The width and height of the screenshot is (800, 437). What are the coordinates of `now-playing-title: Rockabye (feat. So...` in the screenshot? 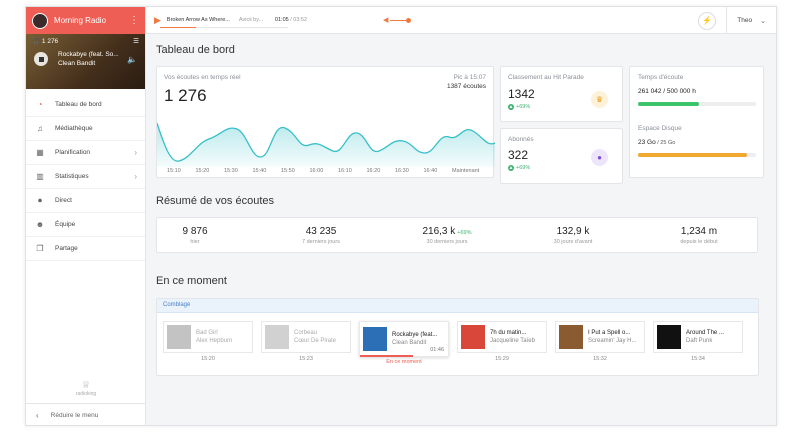 It's located at (88, 54).